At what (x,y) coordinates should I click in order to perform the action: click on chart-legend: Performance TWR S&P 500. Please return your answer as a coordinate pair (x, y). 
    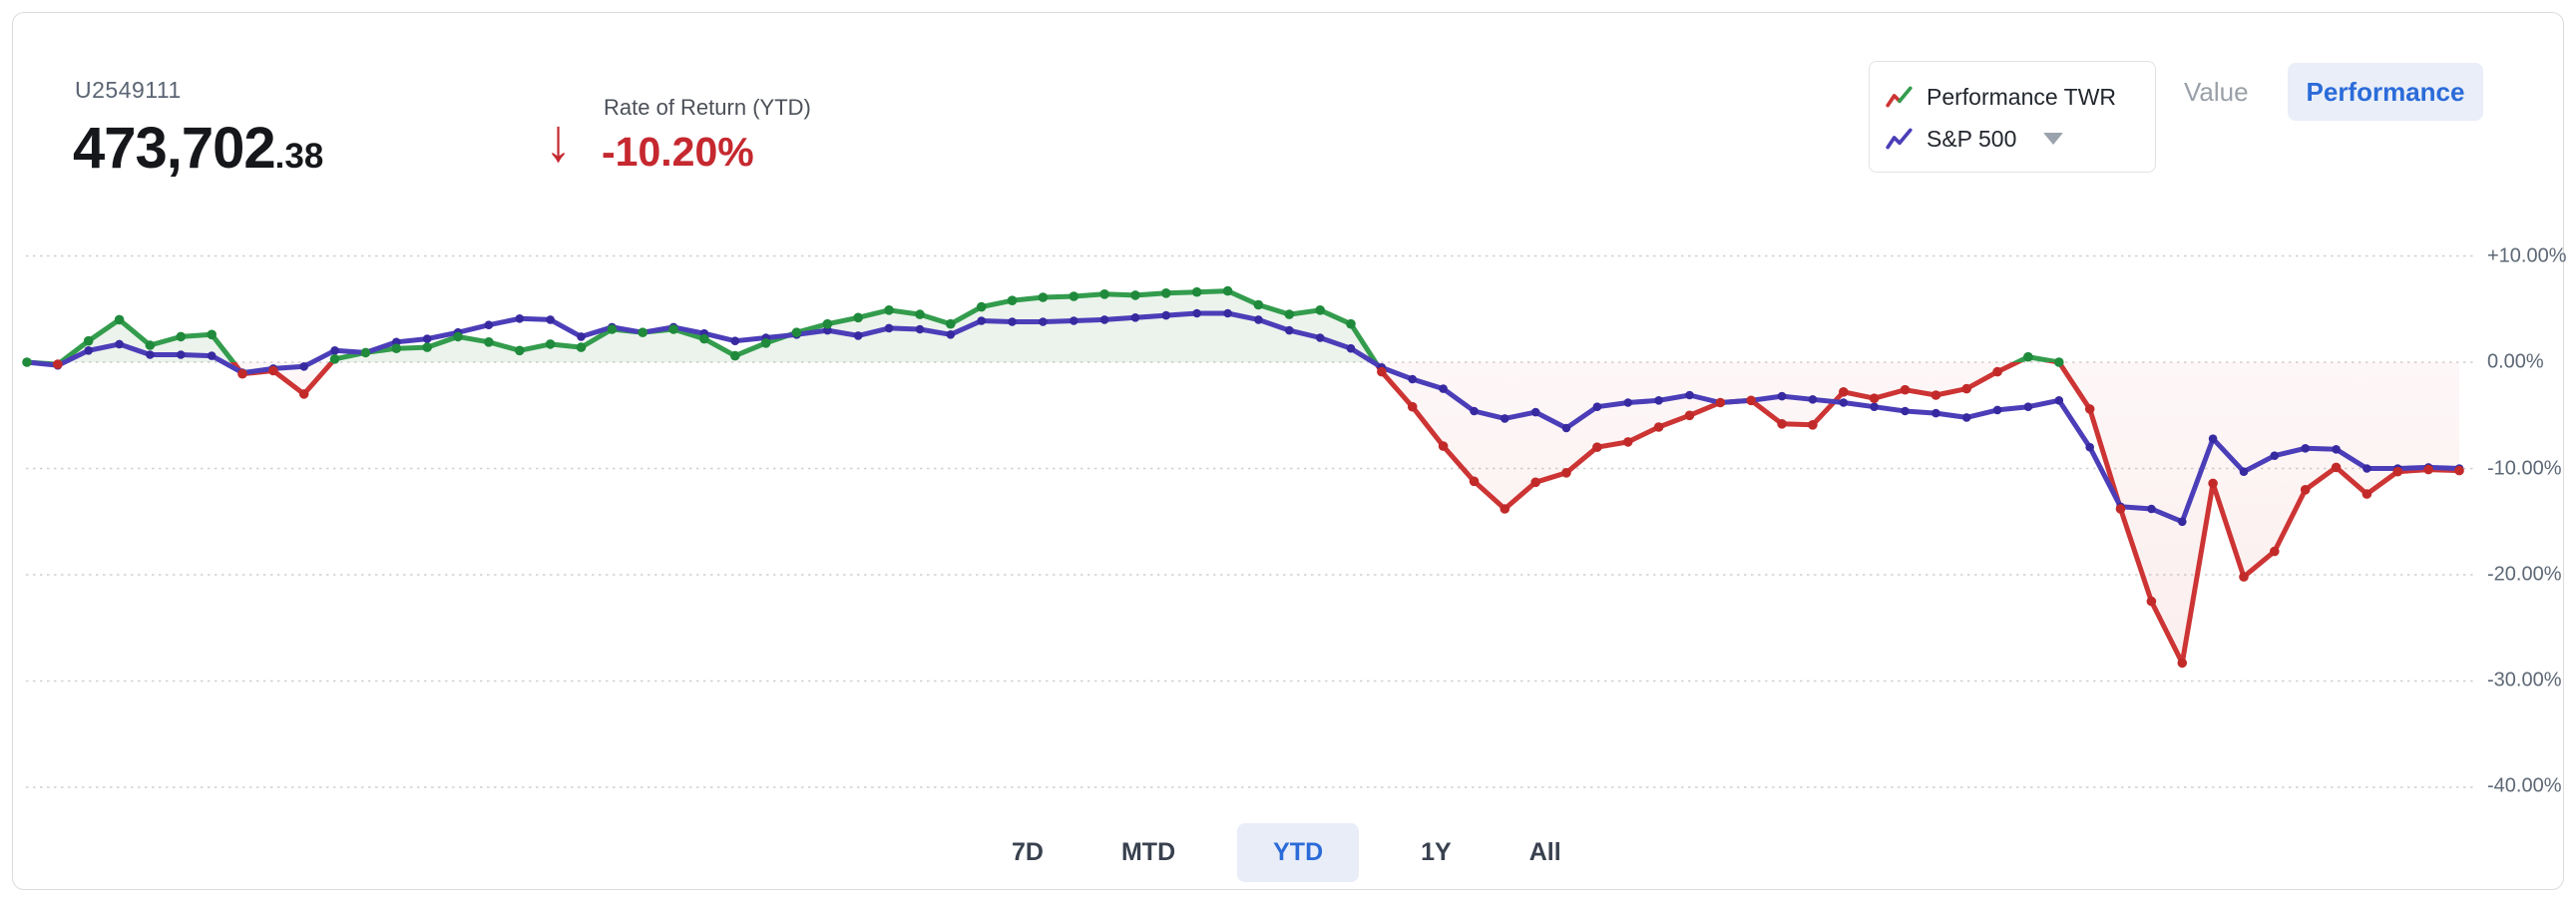
    Looking at the image, I should click on (2012, 117).